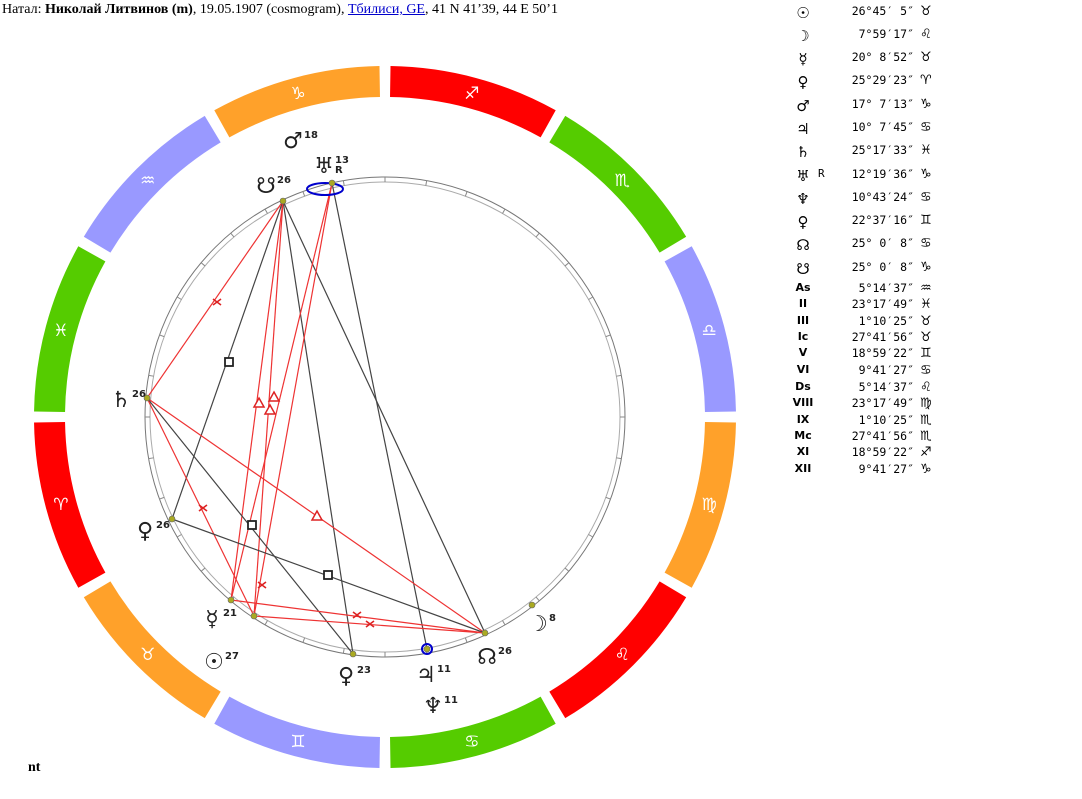  I want to click on jupiter-icon: ♃, so click(803, 129).